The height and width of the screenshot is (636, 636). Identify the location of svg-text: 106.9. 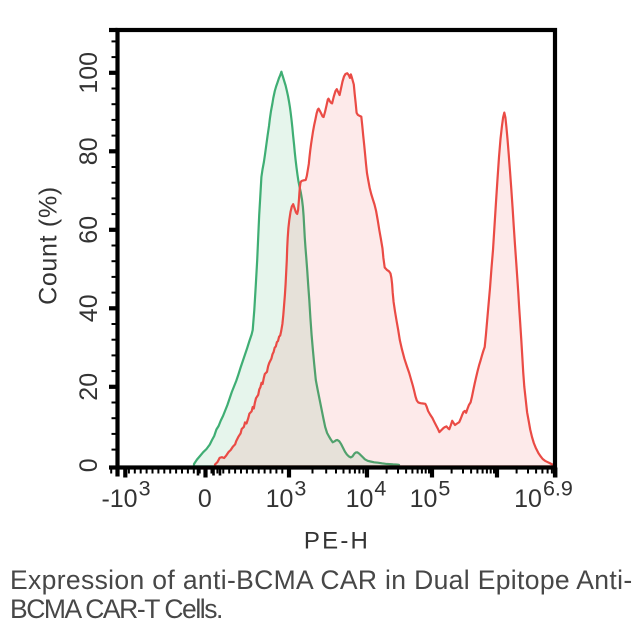
(543, 495).